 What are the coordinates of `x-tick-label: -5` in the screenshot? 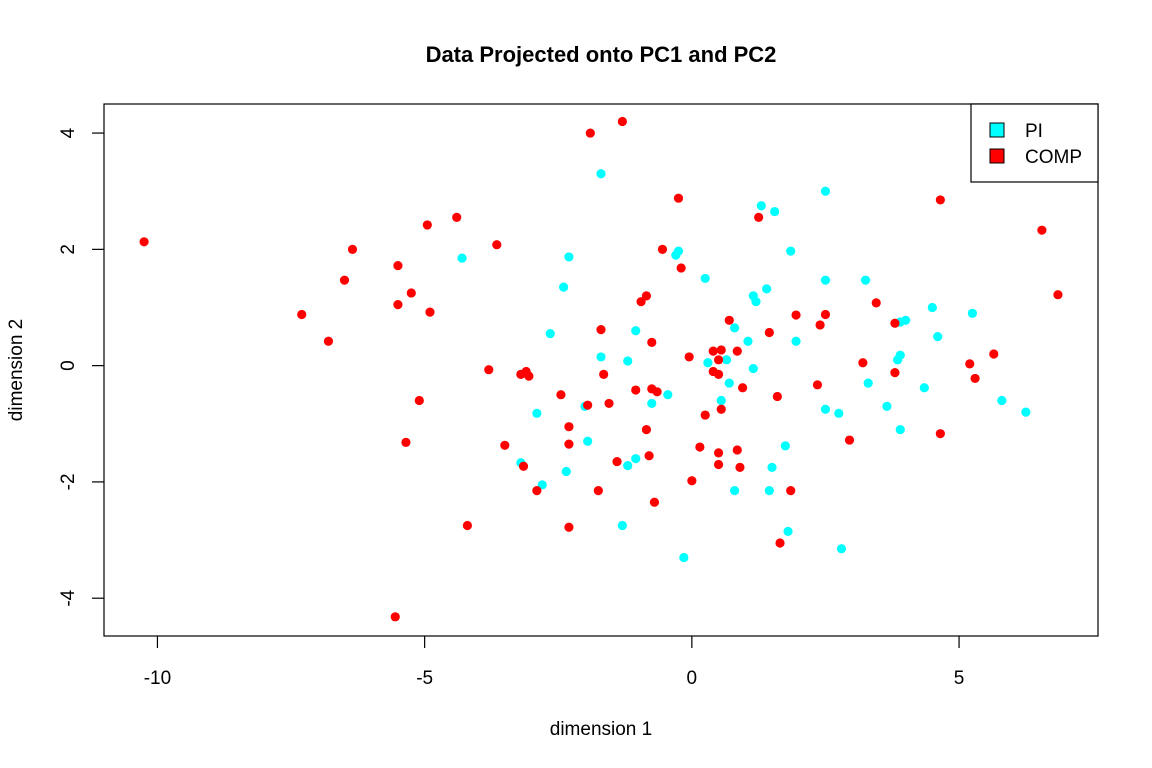 It's located at (424, 678).